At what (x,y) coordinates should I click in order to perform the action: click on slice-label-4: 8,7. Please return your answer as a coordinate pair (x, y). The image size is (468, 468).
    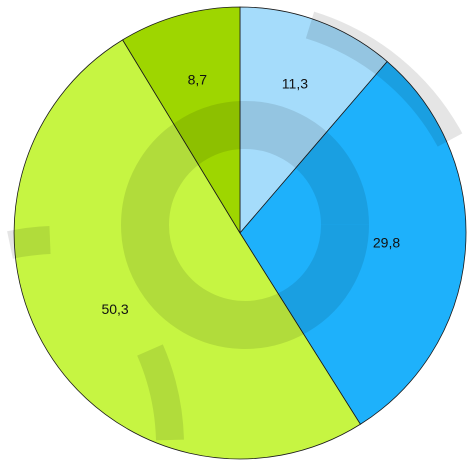
    Looking at the image, I should click on (198, 79).